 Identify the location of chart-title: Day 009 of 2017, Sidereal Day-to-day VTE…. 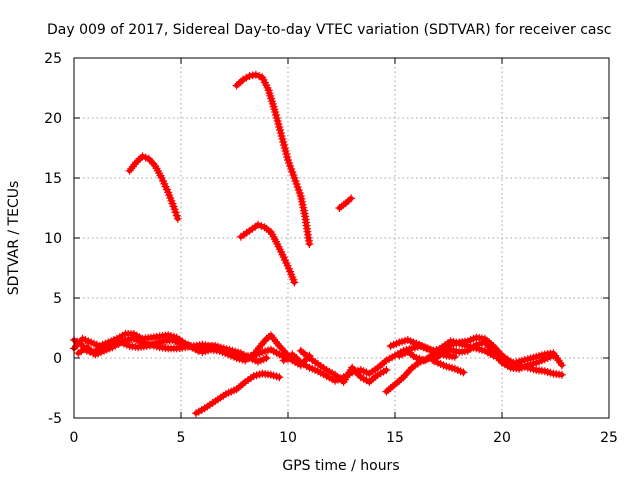
(329, 30).